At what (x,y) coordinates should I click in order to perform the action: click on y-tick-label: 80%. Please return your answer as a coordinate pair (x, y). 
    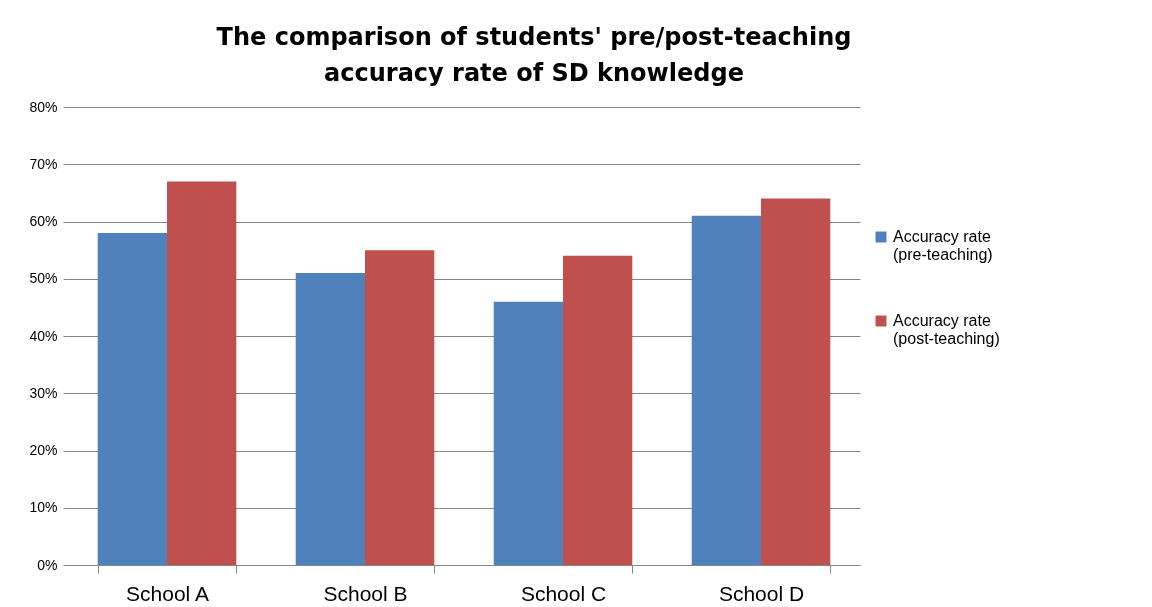
    Looking at the image, I should click on (43, 106).